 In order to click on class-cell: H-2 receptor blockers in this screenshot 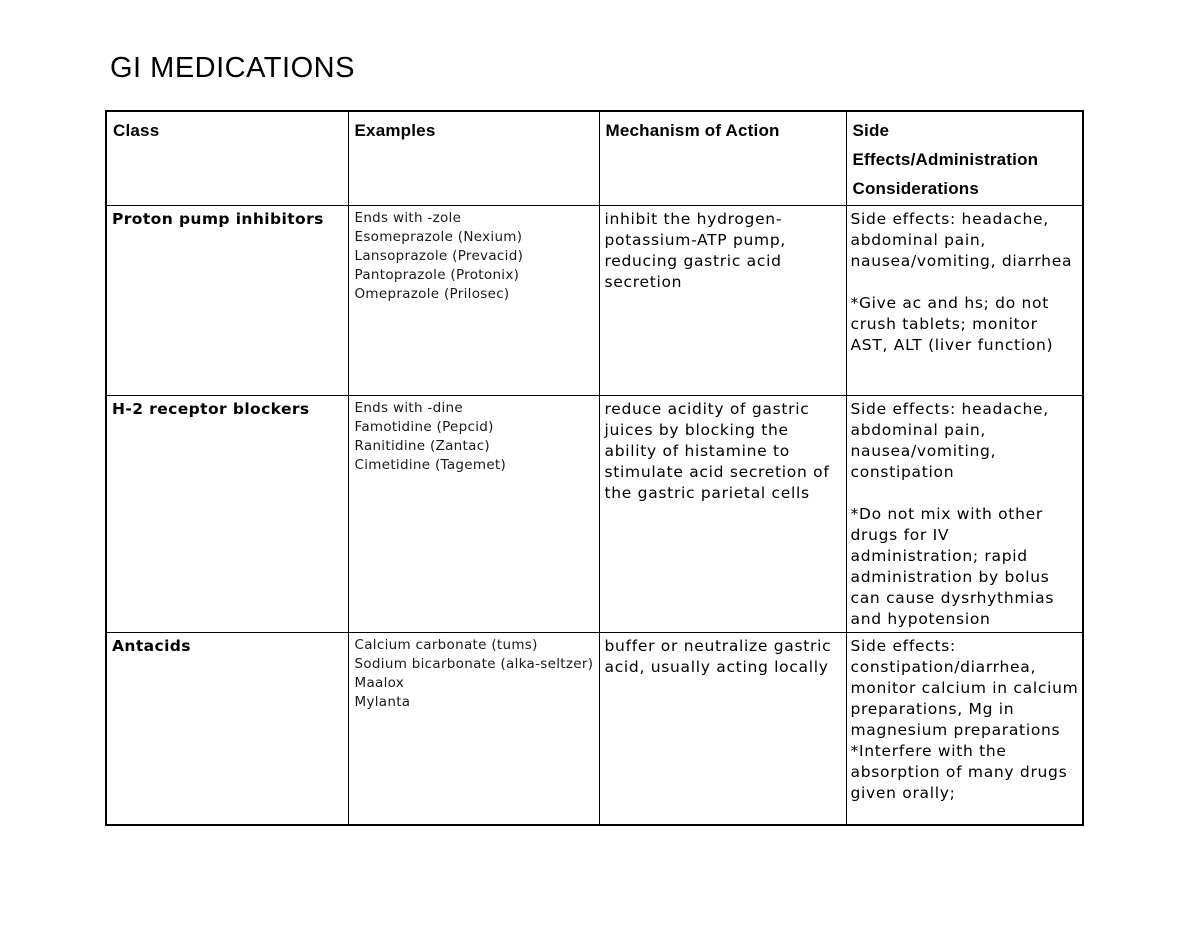, I will do `click(227, 514)`.